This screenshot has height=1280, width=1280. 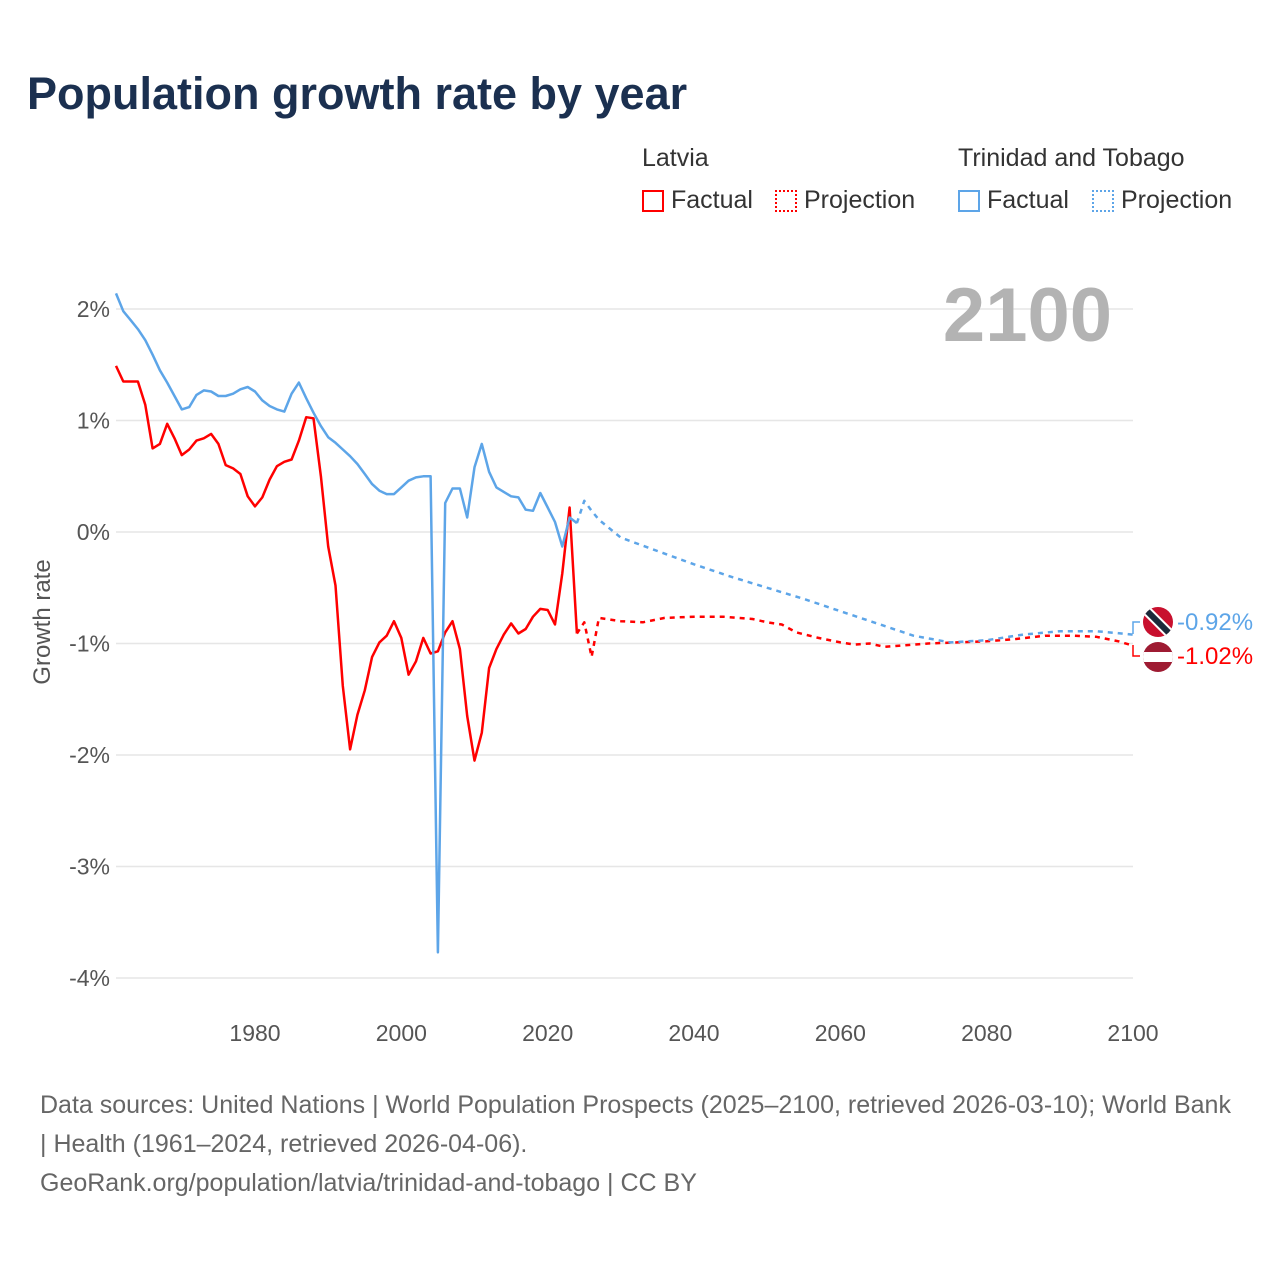 What do you see at coordinates (1158, 657) in the screenshot?
I see `latvia-flag-icon` at bounding box center [1158, 657].